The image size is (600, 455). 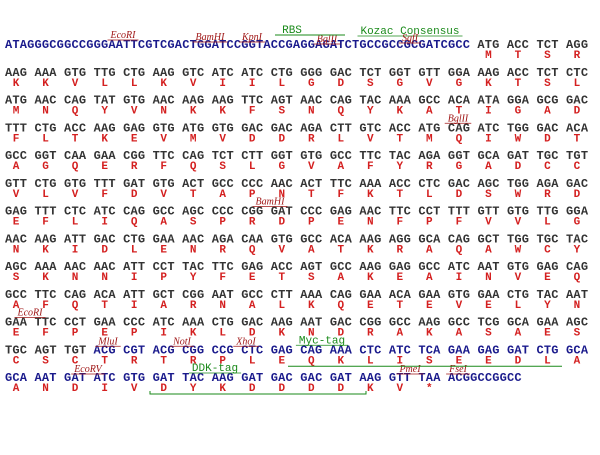 What do you see at coordinates (327, 39) in the screenshot?
I see `enzyme-label: BglII` at bounding box center [327, 39].